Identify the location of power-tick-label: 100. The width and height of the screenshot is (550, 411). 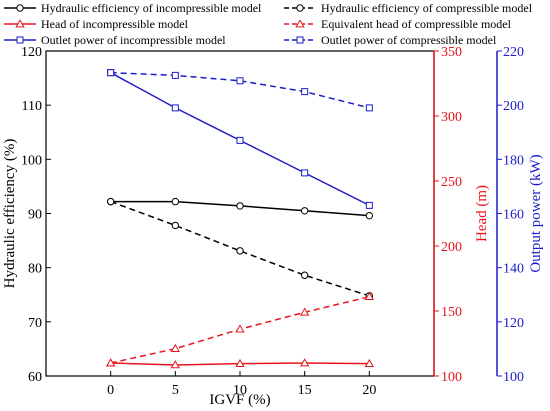
(513, 377).